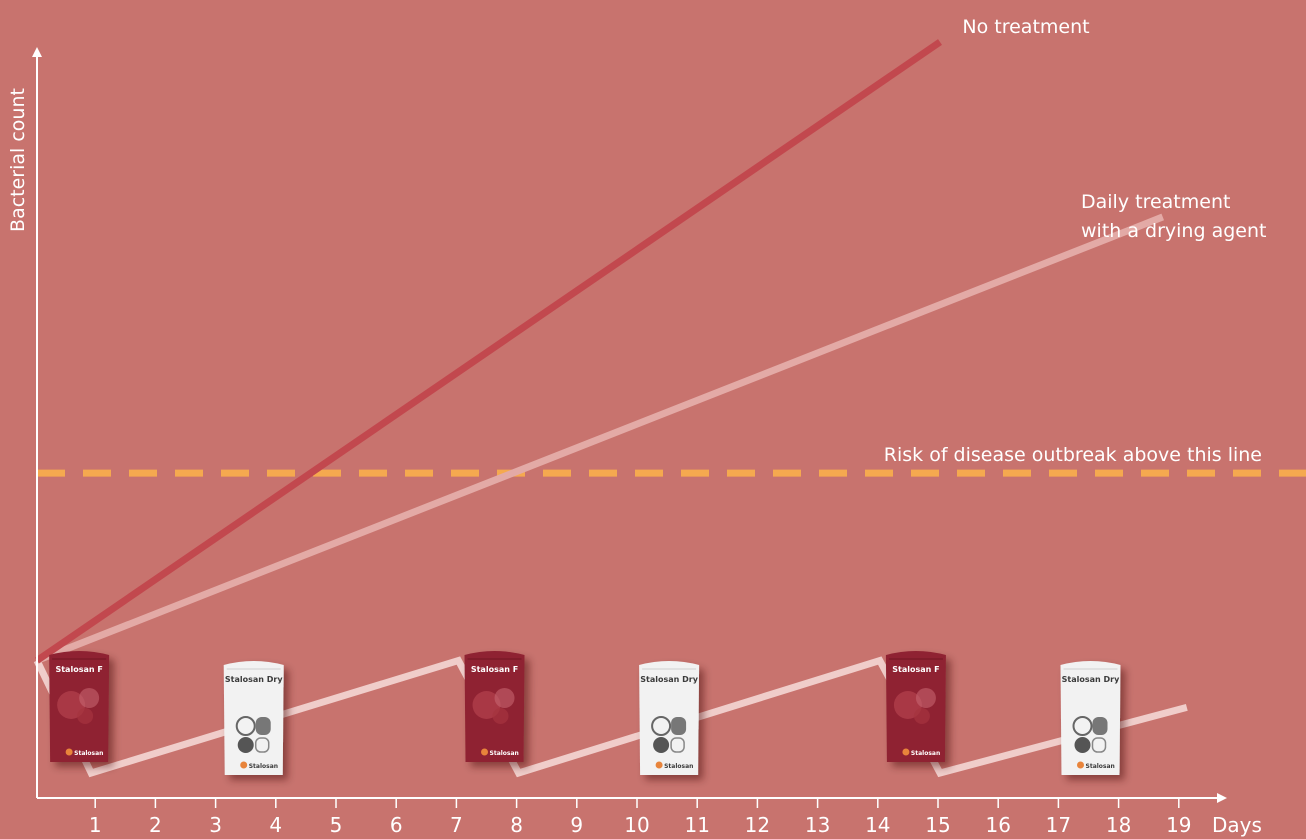 This screenshot has width=1306, height=839. I want to click on threshold-label: Risk of disease outbreak above this line, so click(1073, 455).